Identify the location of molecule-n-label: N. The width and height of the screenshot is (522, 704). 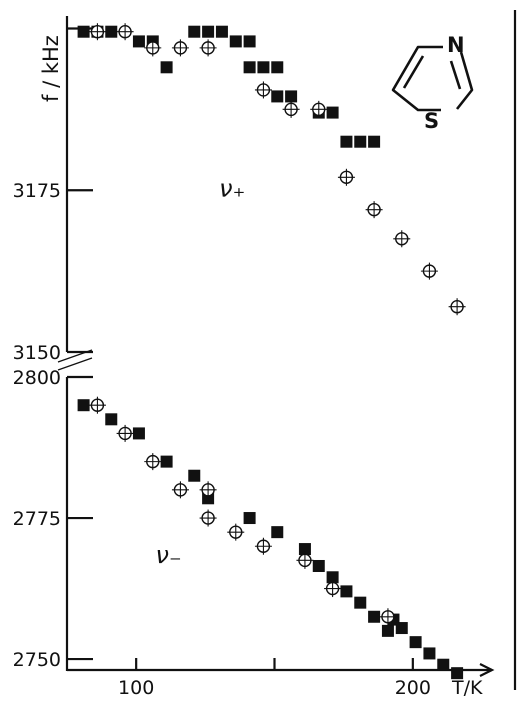
(456, 45).